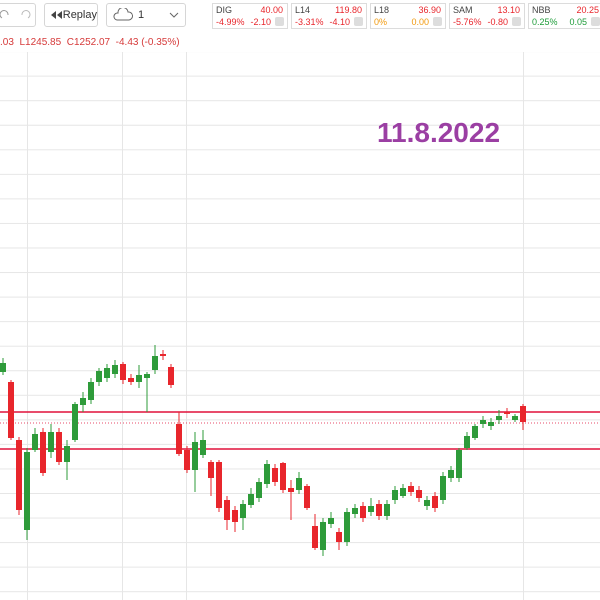 This screenshot has height=600, width=600. What do you see at coordinates (381, 22) in the screenshot?
I see `ticker-change-pct: 0%` at bounding box center [381, 22].